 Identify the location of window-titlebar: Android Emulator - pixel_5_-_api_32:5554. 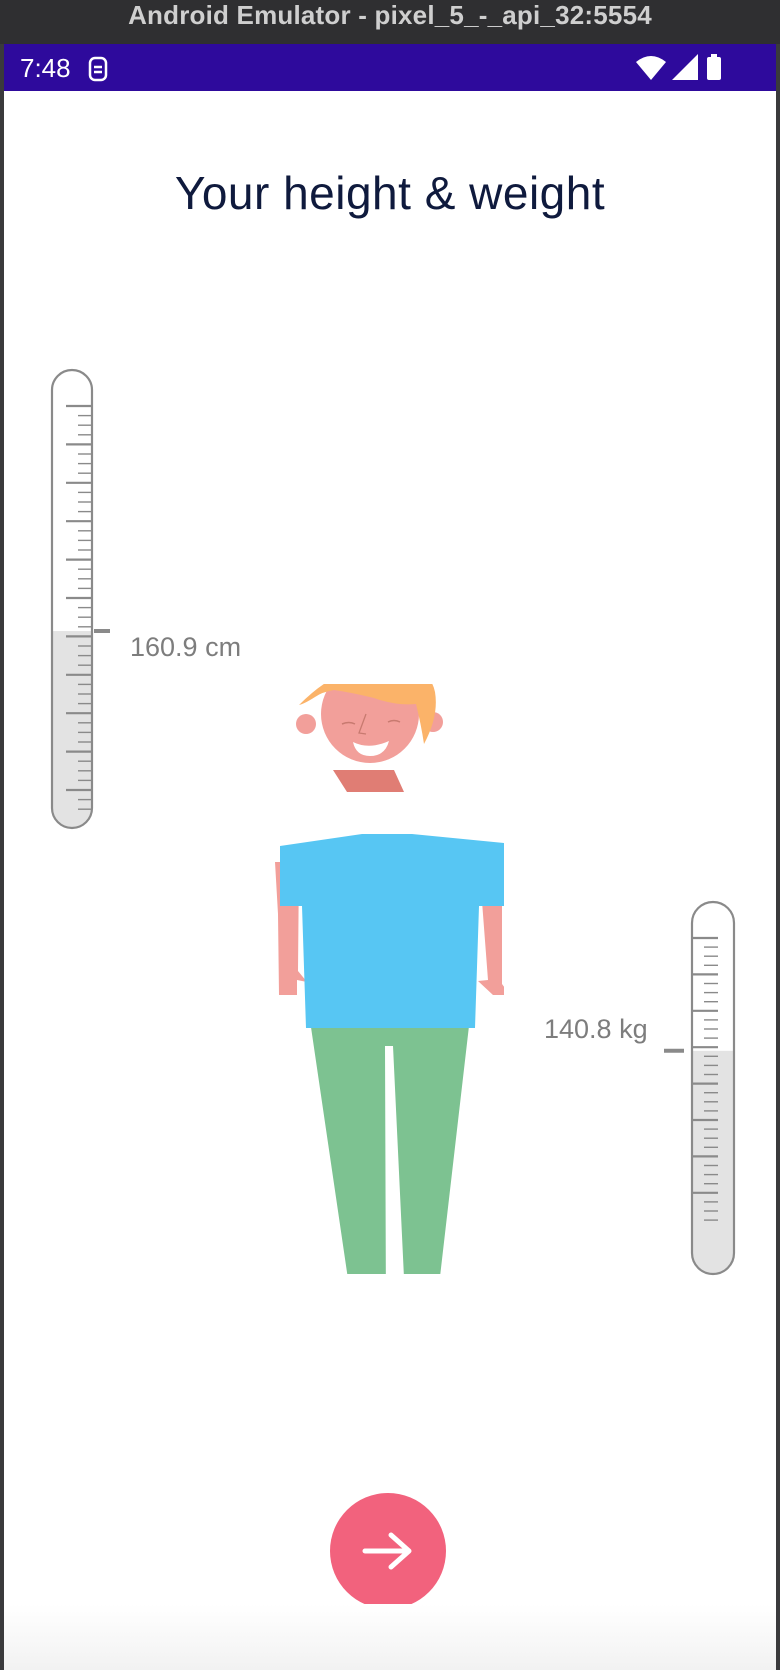
(390, 22).